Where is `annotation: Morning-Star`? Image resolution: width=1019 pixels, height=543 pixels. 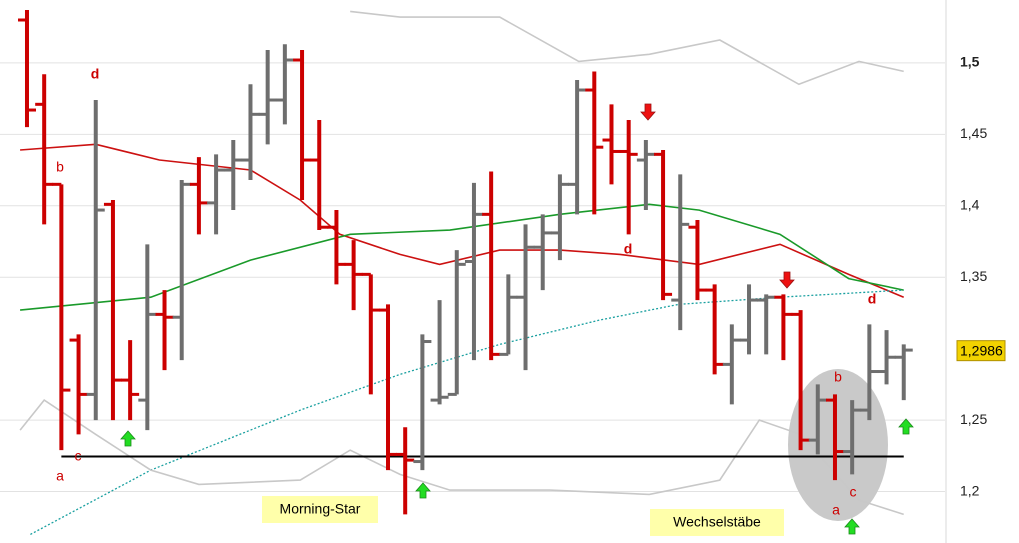
annotation: Morning-Star is located at coordinates (320, 509).